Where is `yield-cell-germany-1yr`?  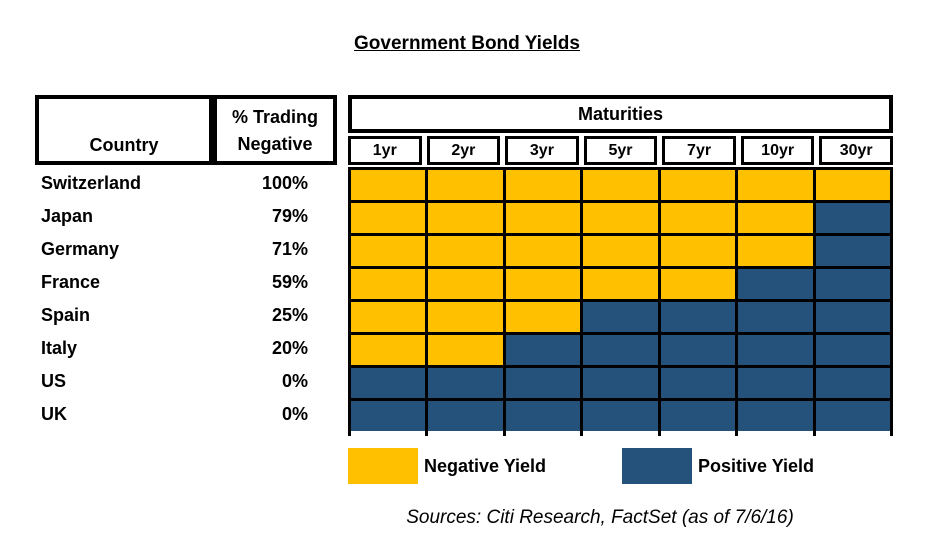 yield-cell-germany-1yr is located at coordinates (388, 251).